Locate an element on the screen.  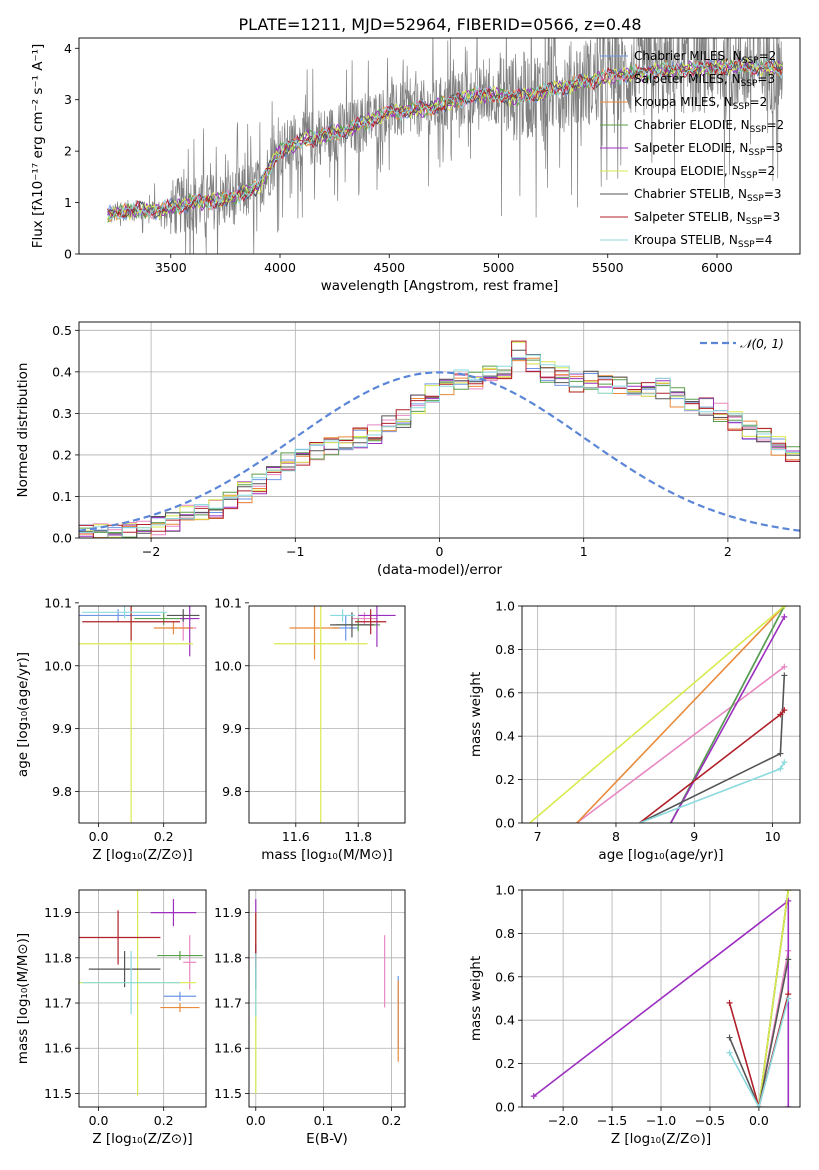
legend-text: Chabrier ELODIE, N is located at coordinates (692, 125).